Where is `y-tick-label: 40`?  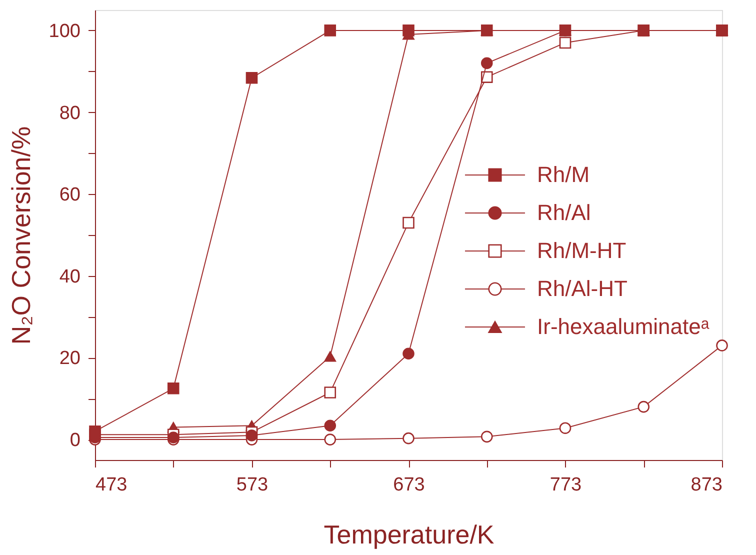 y-tick-label: 40 is located at coordinates (69, 277).